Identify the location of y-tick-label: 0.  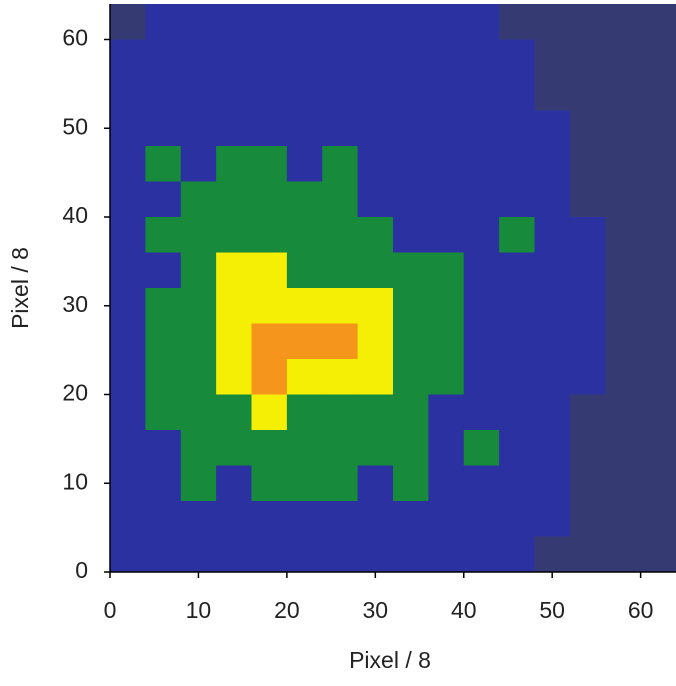
(81, 570).